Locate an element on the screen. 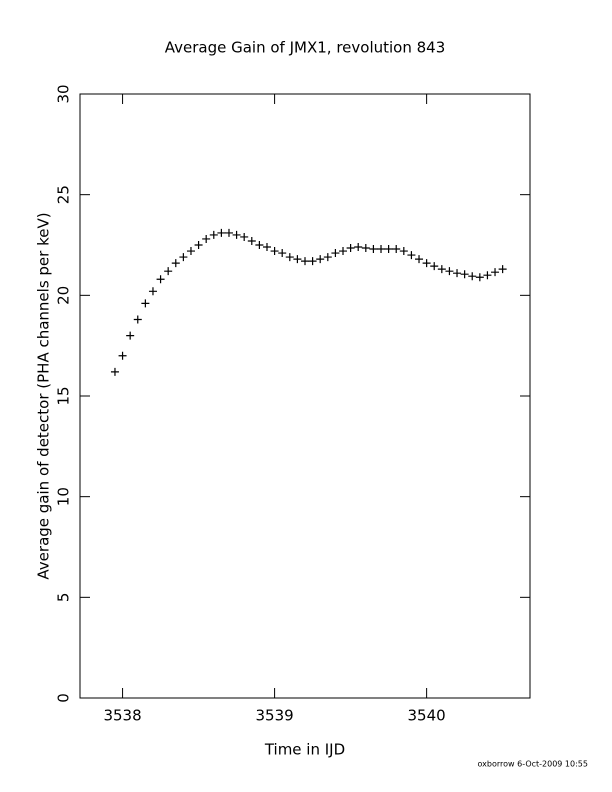  x-tick-label: 3538 is located at coordinates (122, 716).